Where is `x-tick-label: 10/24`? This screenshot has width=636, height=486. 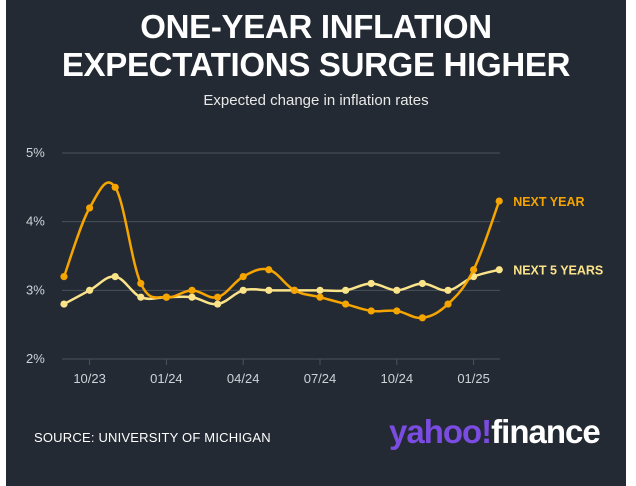 x-tick-label: 10/24 is located at coordinates (397, 378).